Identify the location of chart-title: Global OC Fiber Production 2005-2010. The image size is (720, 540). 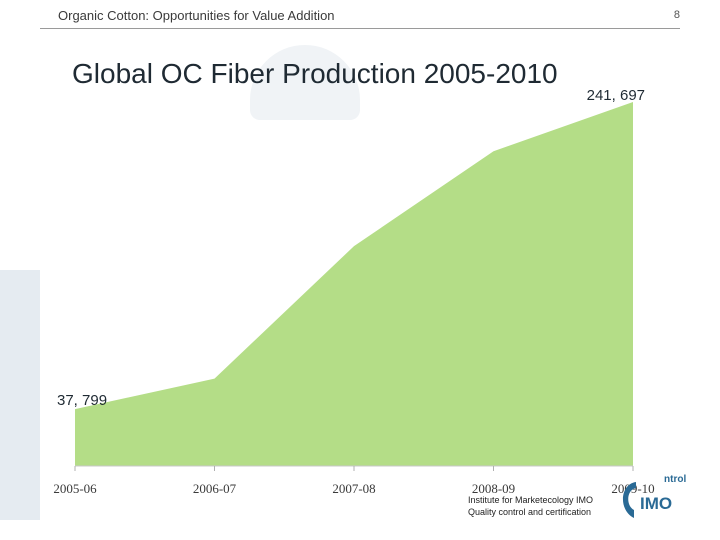
(315, 73).